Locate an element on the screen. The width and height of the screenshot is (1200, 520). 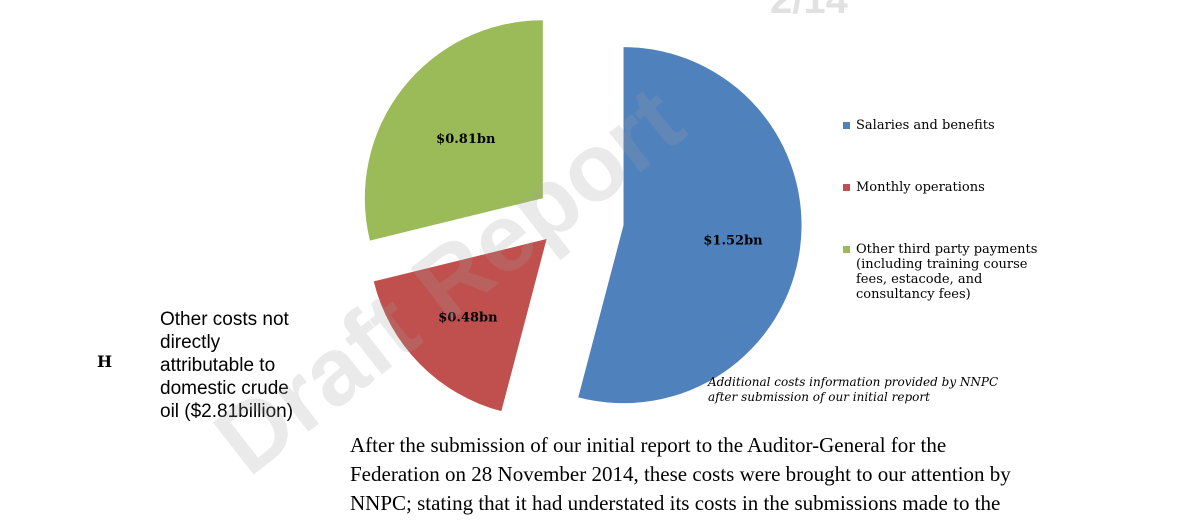
legend-label: consultancy fees) is located at coordinates (913, 294).